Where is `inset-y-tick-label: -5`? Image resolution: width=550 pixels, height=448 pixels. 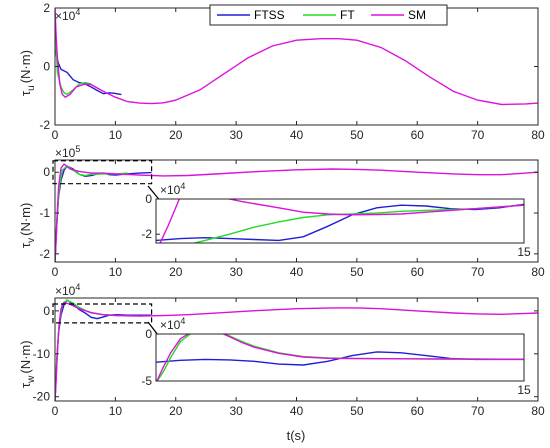 inset-y-tick-label: -5 is located at coordinates (146, 381).